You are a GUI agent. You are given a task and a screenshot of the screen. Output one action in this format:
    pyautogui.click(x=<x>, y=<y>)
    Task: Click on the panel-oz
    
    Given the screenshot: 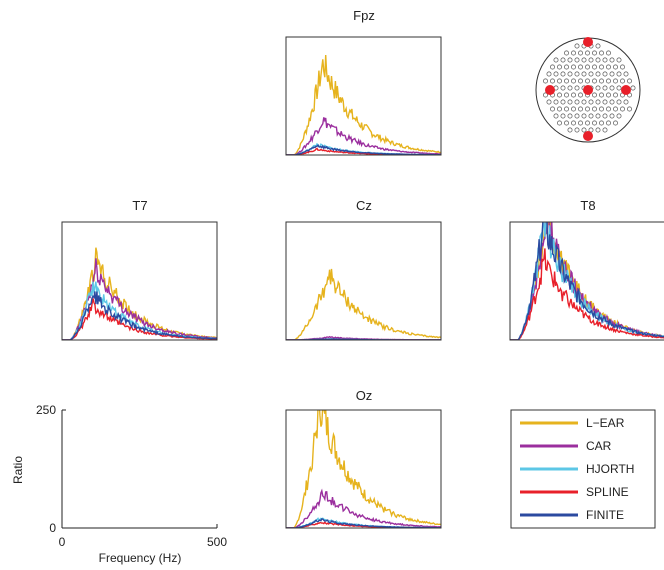 What is the action you would take?
    pyautogui.click(x=363, y=469)
    